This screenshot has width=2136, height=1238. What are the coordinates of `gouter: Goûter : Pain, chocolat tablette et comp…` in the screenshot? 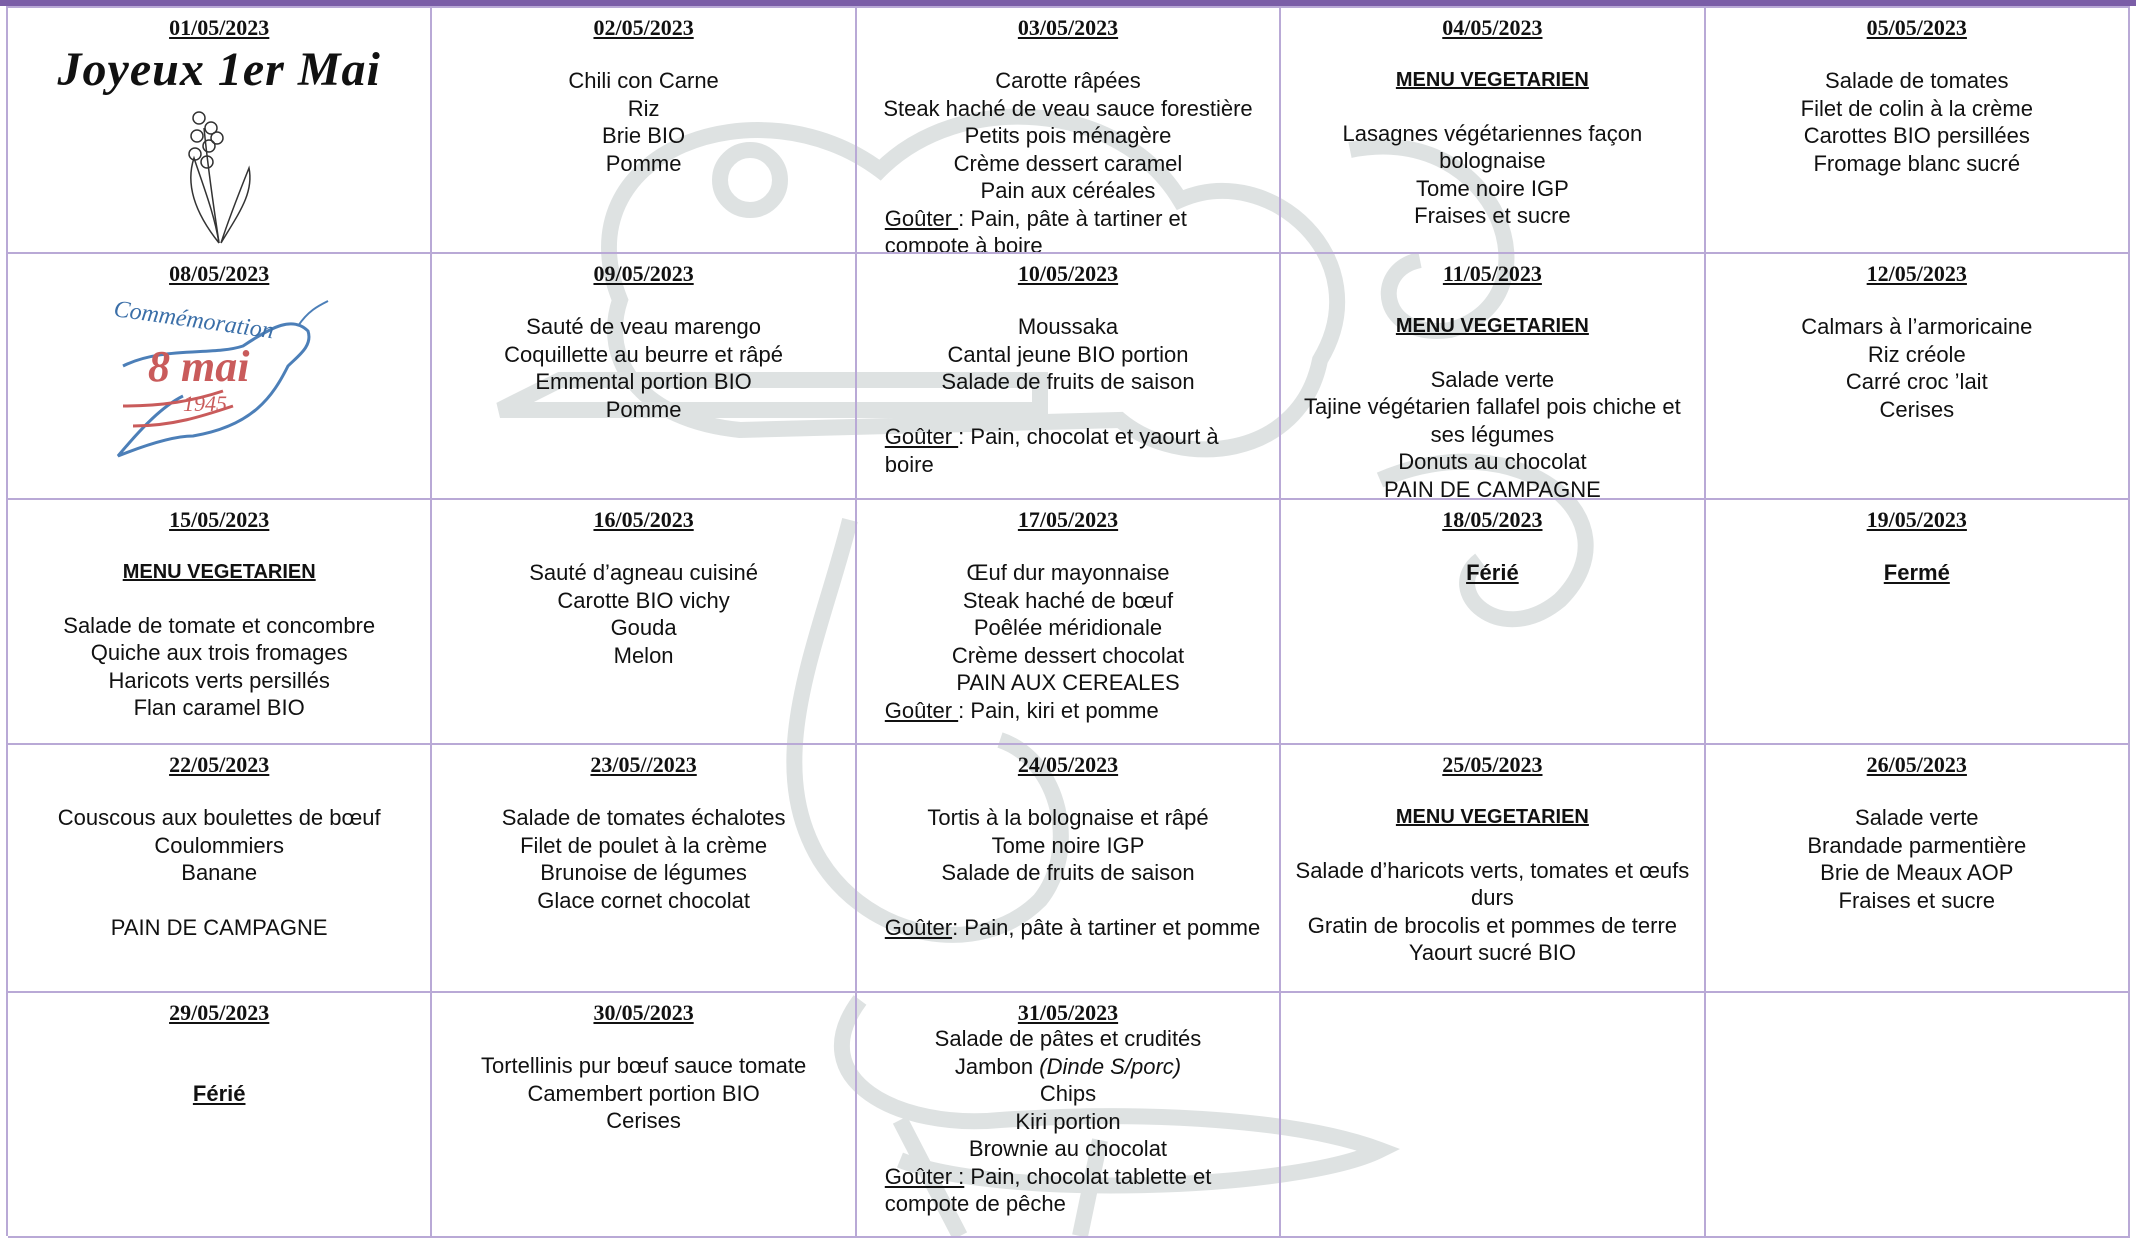 It's located at (1068, 1190).